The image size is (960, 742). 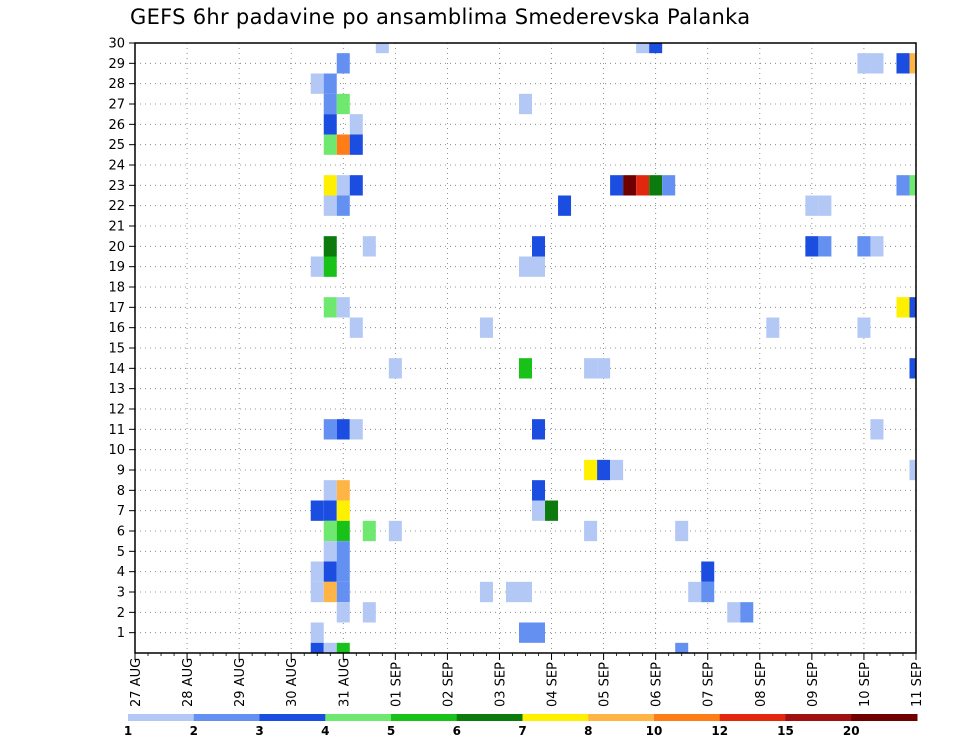 I want to click on y-tick-label: 17, so click(x=116, y=308).